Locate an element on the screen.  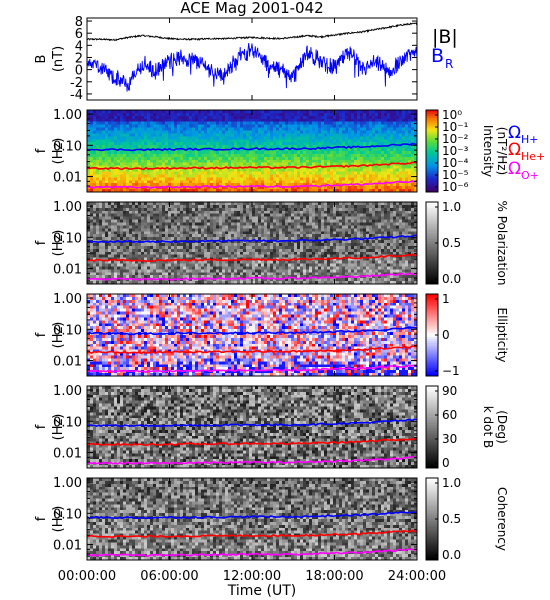
colorbar-step is located at coordinates (432, 148).